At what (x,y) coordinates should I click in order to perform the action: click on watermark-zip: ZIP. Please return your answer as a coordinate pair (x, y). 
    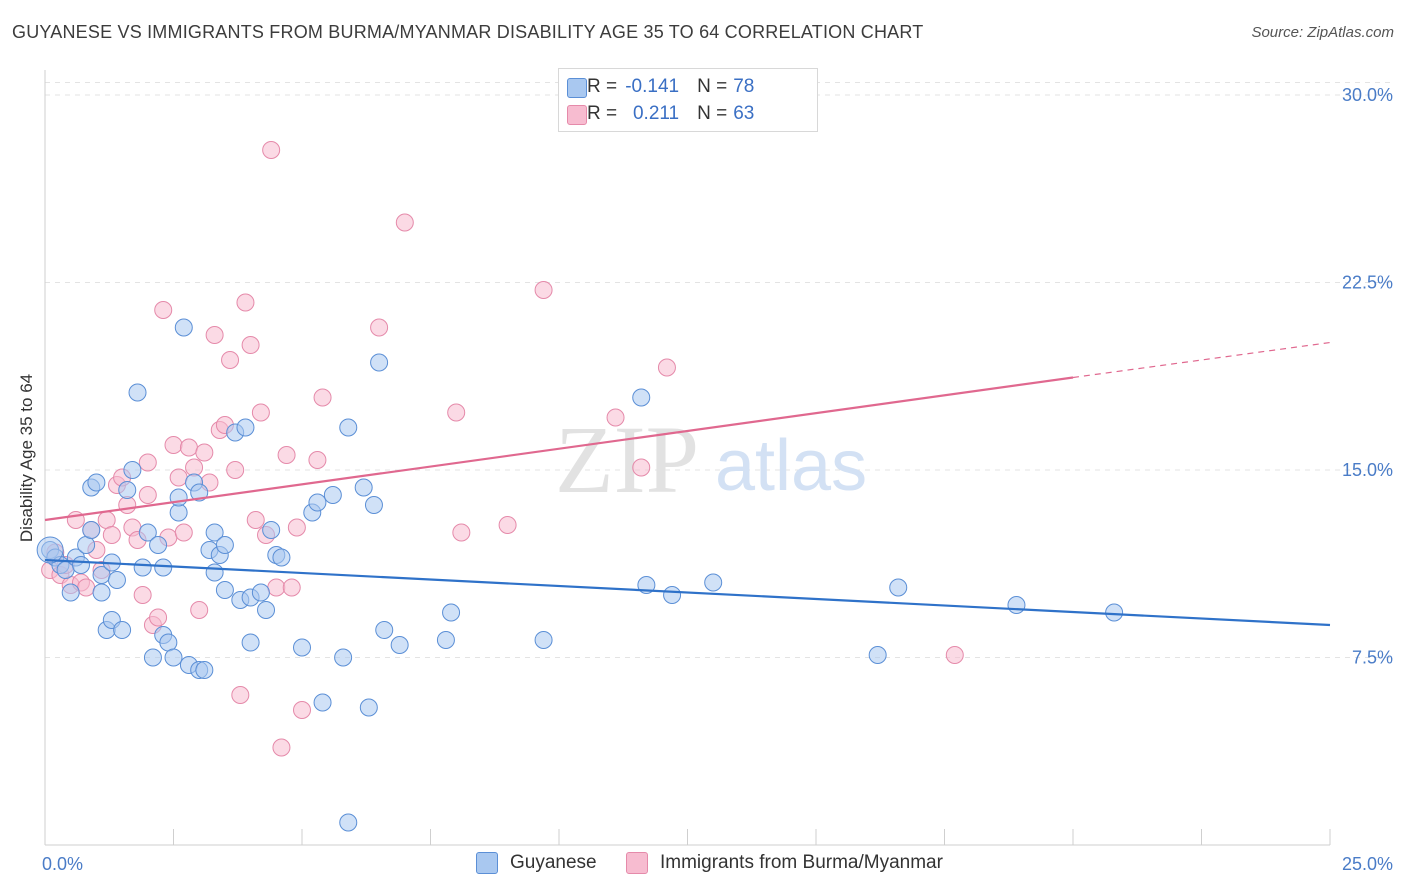
    Looking at the image, I should click on (627, 459).